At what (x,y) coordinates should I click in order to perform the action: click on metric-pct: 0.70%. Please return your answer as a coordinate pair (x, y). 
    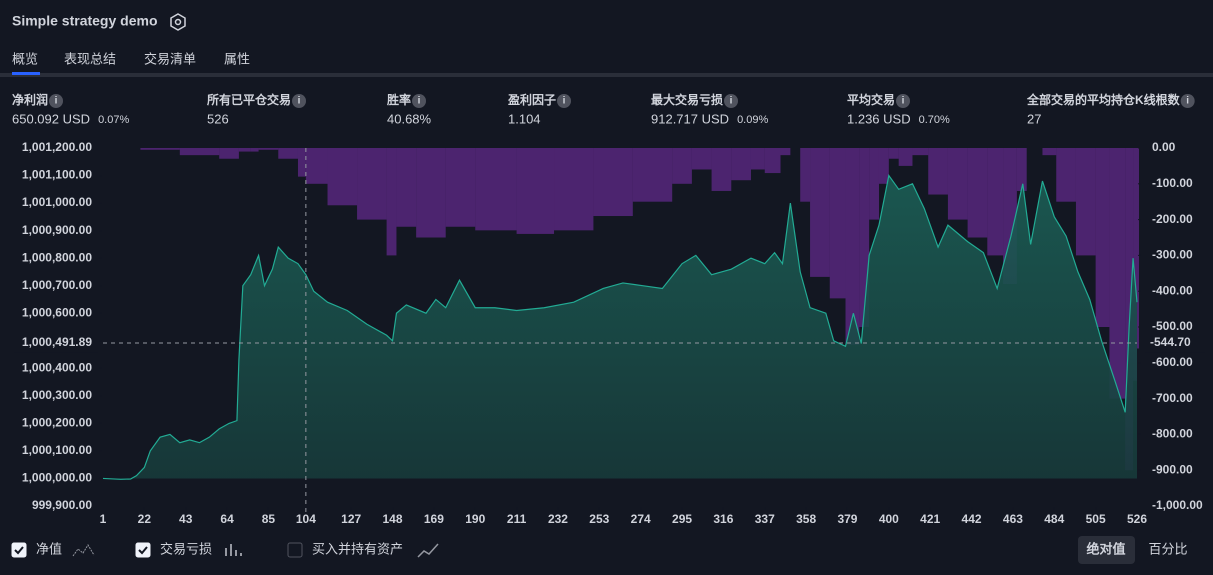
    Looking at the image, I should click on (934, 120).